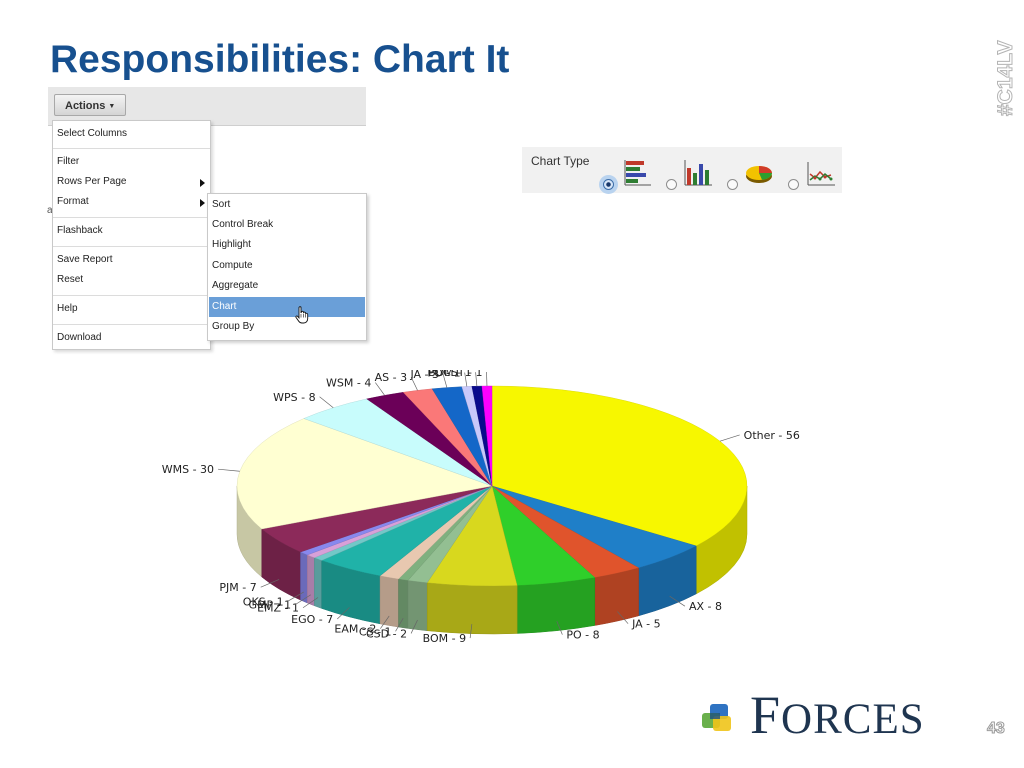 The width and height of the screenshot is (1024, 768). I want to click on logo-initial: F, so click(766, 715).